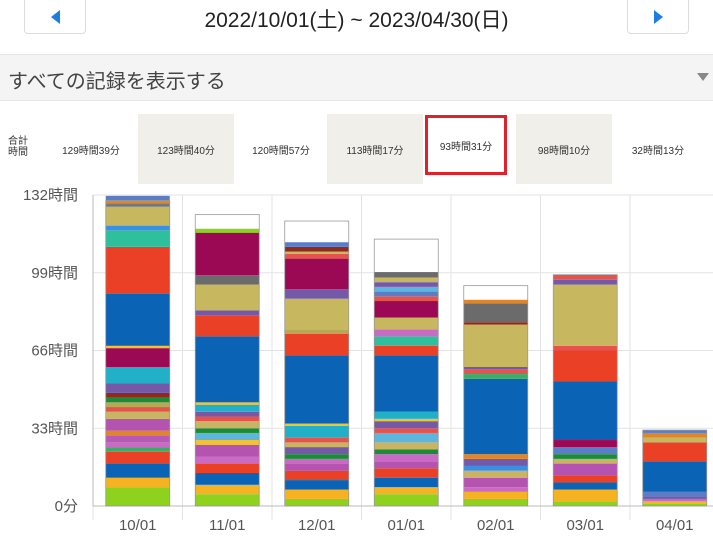 This screenshot has width=713, height=538. Describe the element at coordinates (186, 149) in the screenshot. I see `total-cell-2: 123時間40分` at that location.